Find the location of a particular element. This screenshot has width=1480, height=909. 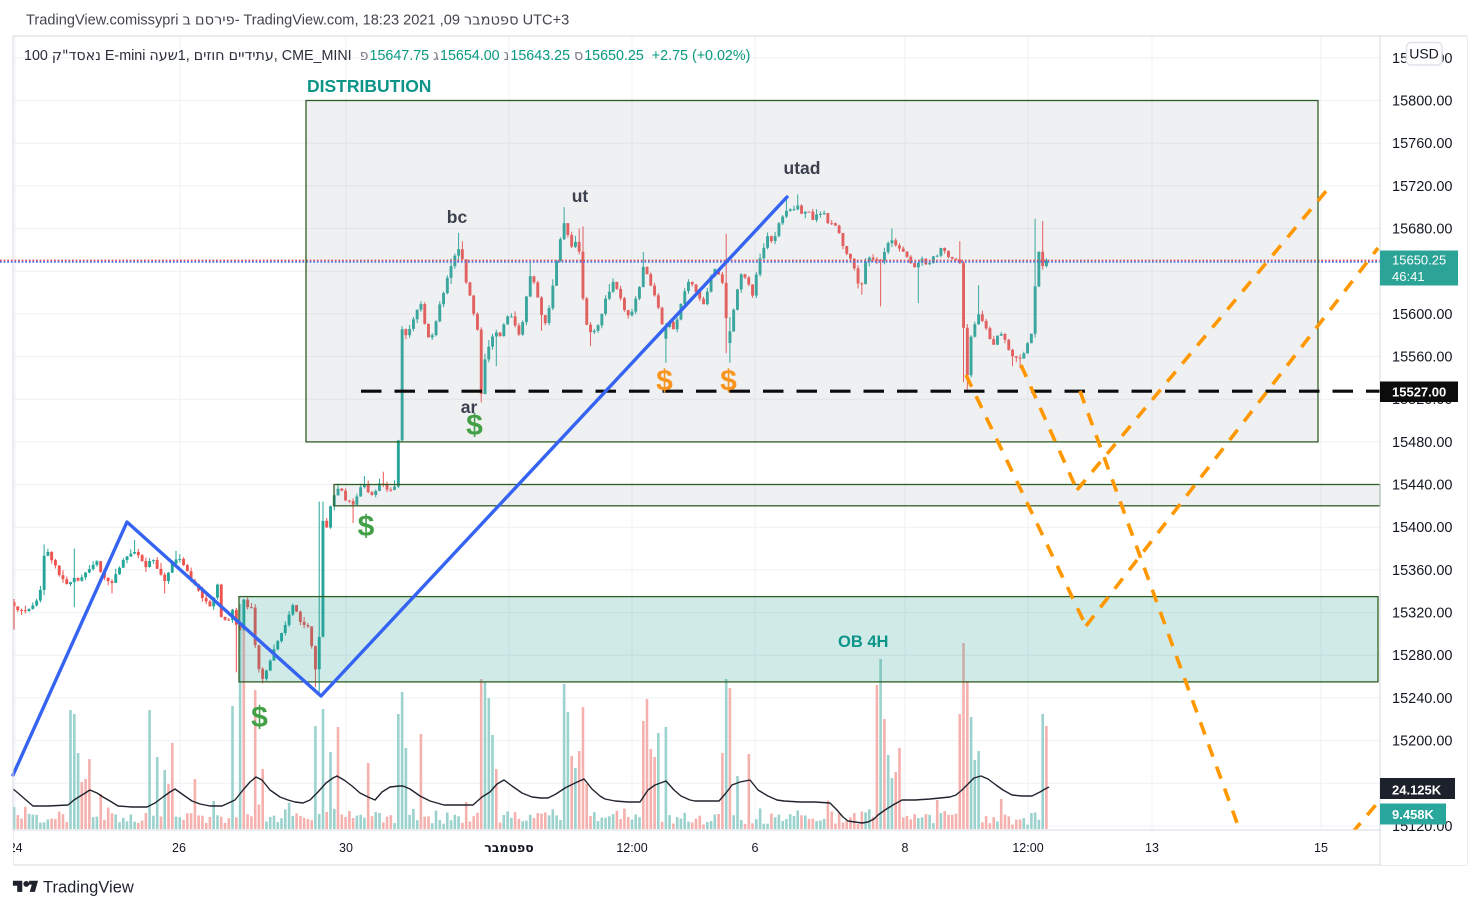

svg-text: +2.75 (+0.02%) is located at coordinates (701, 56).